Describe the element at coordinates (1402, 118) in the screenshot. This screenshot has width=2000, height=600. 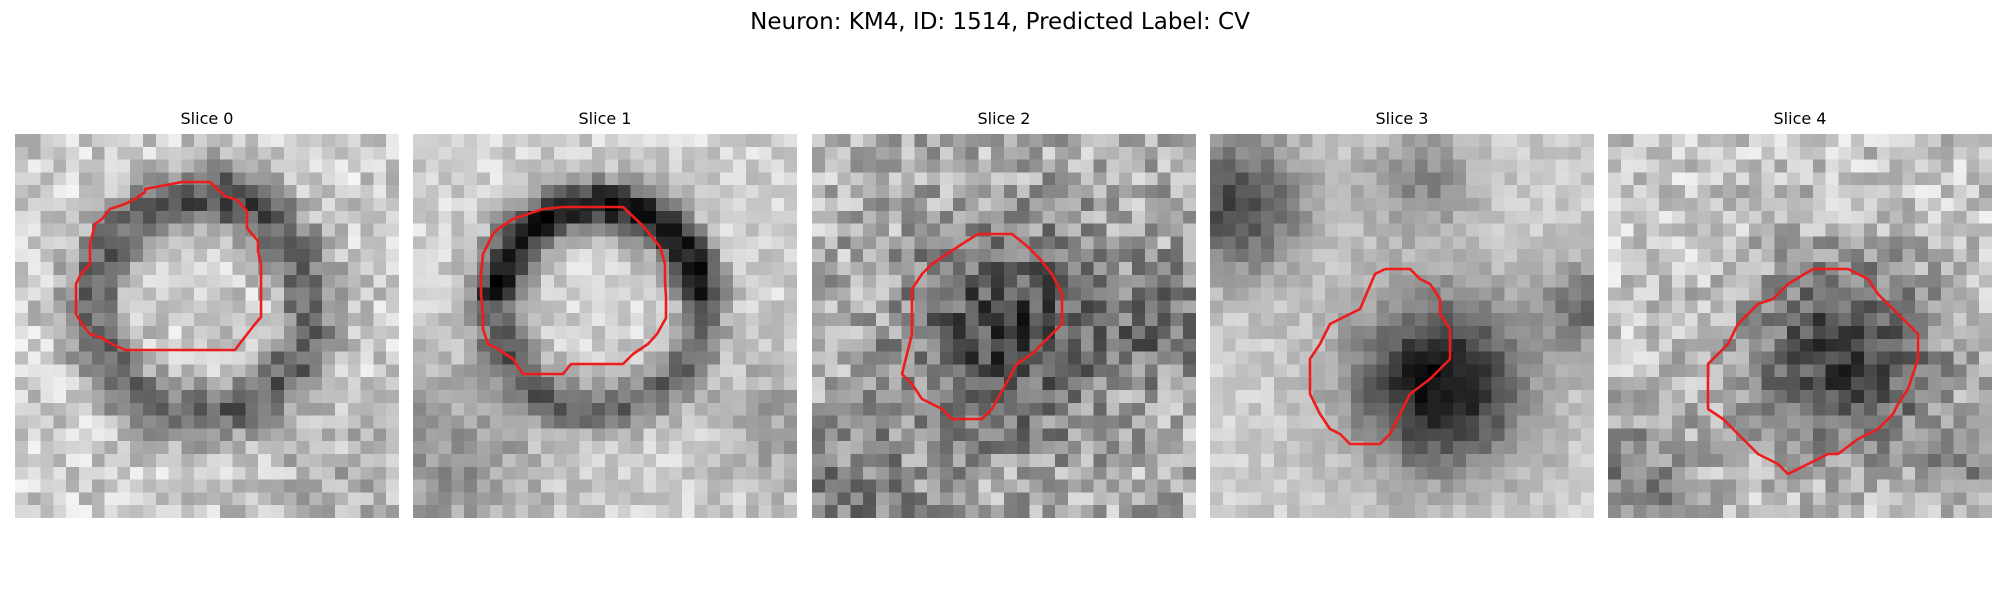
I see `slice-3-title: Slice 3` at that location.